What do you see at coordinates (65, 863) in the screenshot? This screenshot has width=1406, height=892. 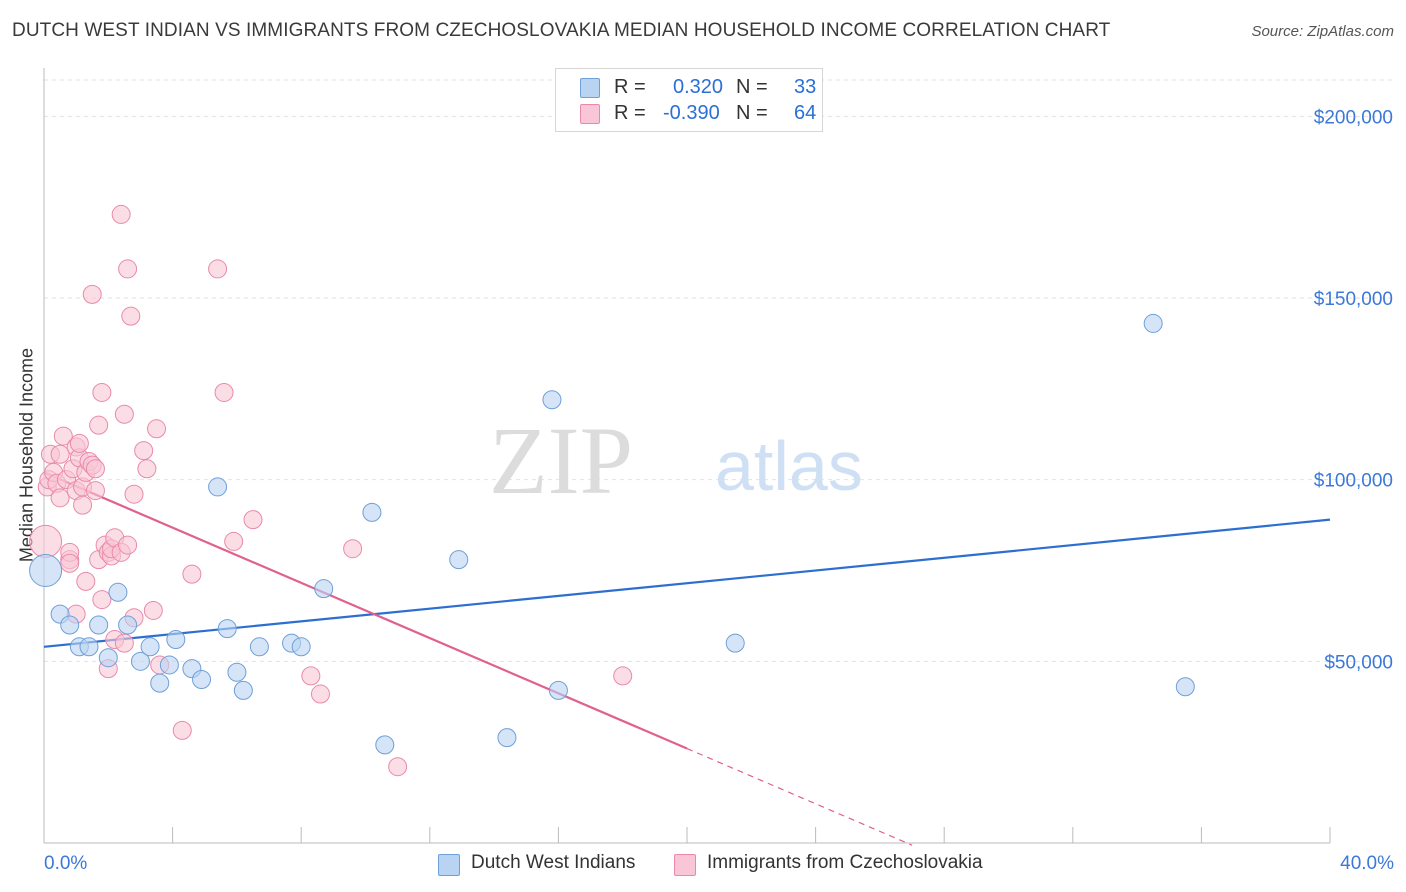 I see `x-tick-label-min: 0.0%` at bounding box center [65, 863].